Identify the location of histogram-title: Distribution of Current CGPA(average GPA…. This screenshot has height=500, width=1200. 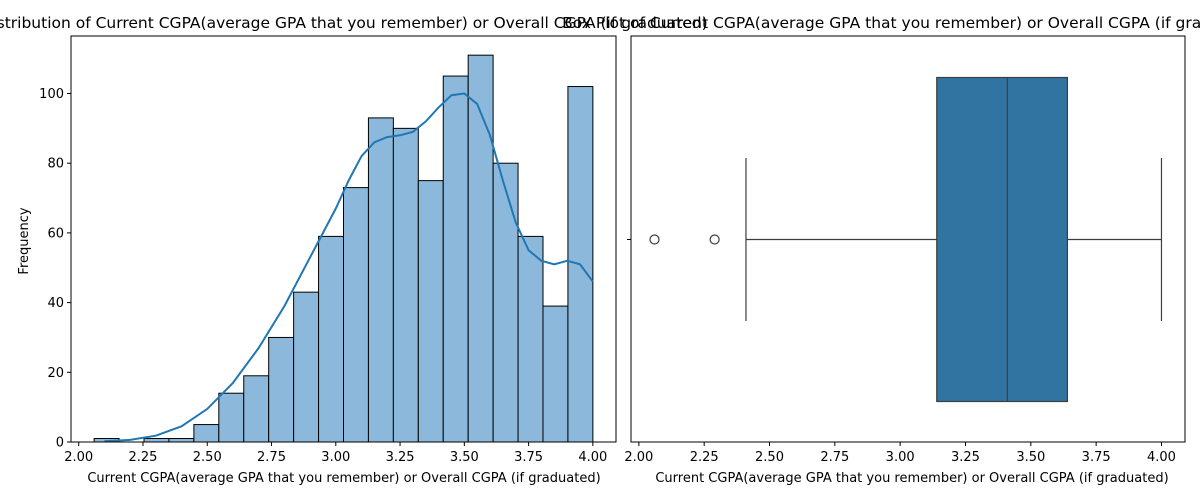
(354, 23).